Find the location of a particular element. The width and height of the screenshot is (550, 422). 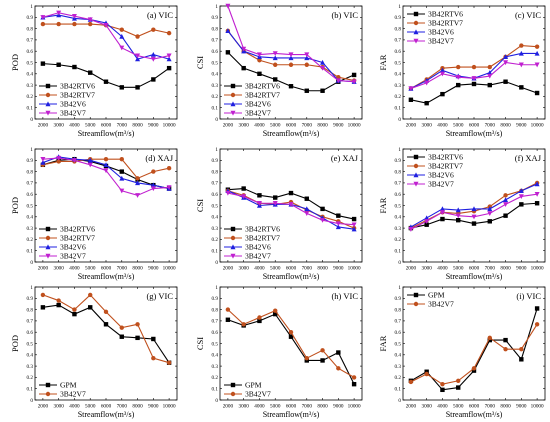

x-tick-label: 4000 is located at coordinates (259, 126).